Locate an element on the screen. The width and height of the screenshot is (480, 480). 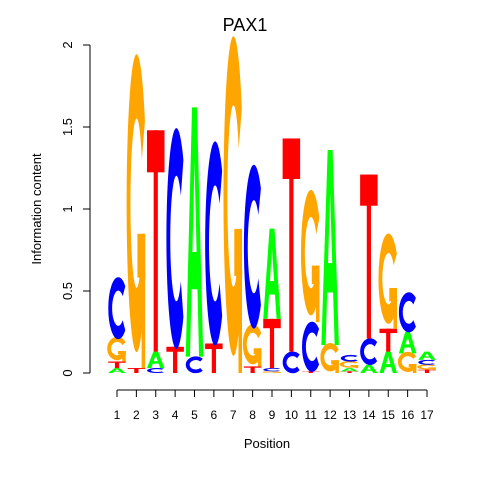
y-tick-label: 1 is located at coordinates (67, 208).